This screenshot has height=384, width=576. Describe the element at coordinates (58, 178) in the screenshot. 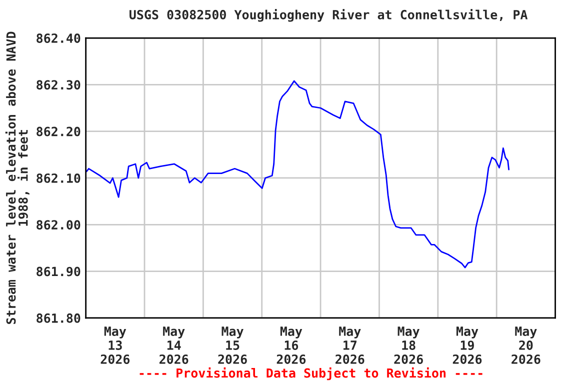

I see `y-tick-label: 862.10` at that location.